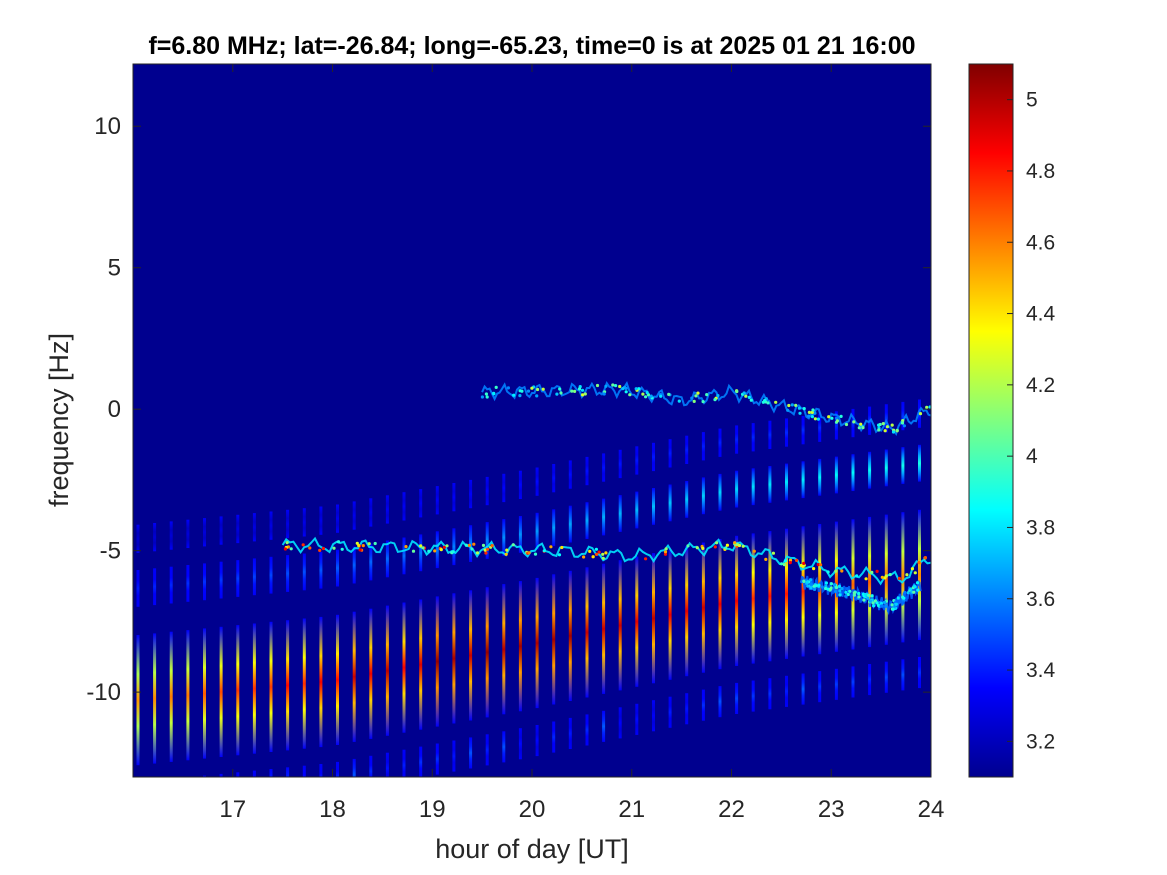 The height and width of the screenshot is (875, 1167). I want to click on x-tick-label: 20, so click(532, 809).